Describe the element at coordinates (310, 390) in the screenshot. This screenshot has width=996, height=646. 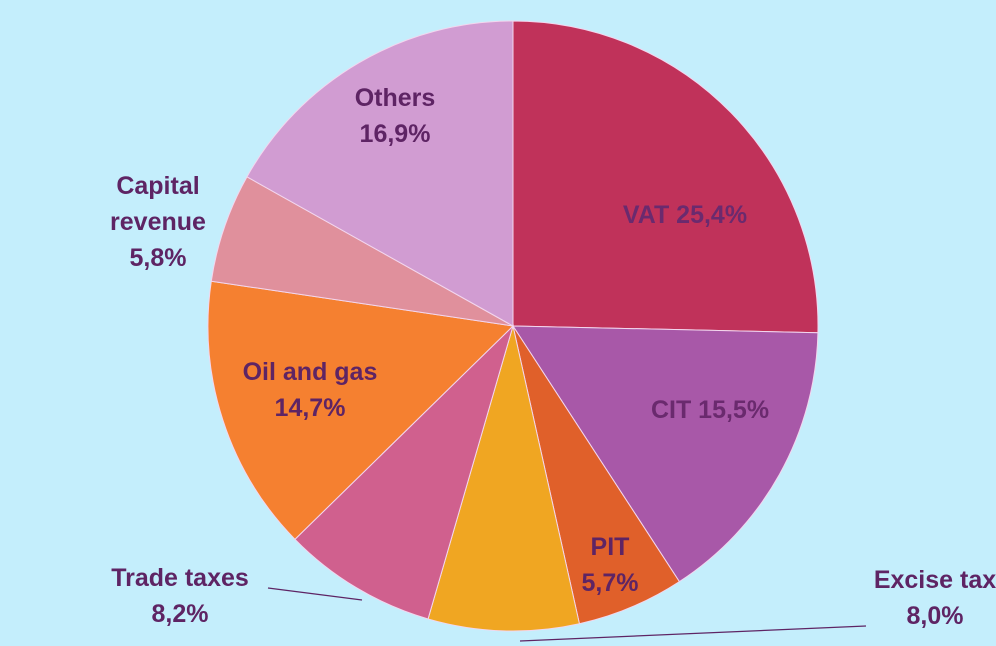
I see `slice-label: Oil and gas 14,7%` at that location.